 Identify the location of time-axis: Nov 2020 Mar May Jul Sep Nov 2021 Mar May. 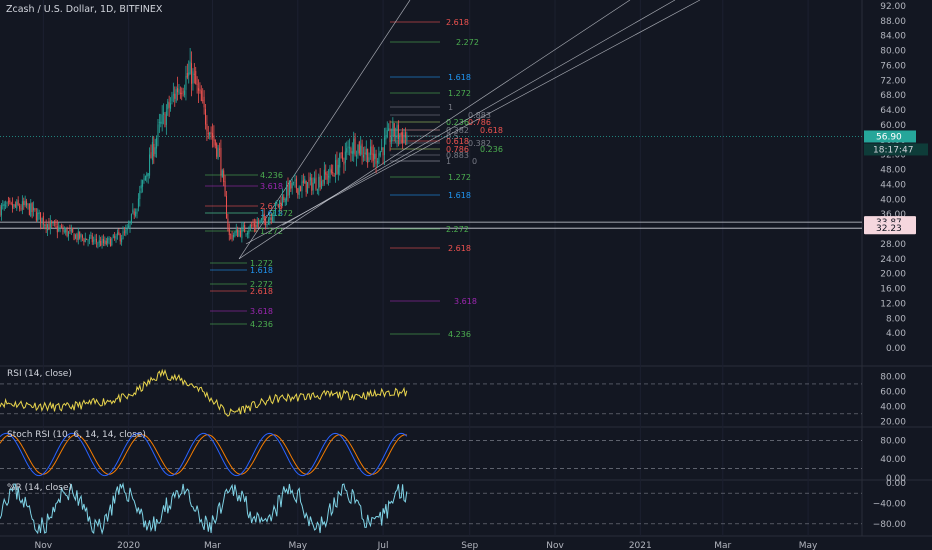
(426, 545).